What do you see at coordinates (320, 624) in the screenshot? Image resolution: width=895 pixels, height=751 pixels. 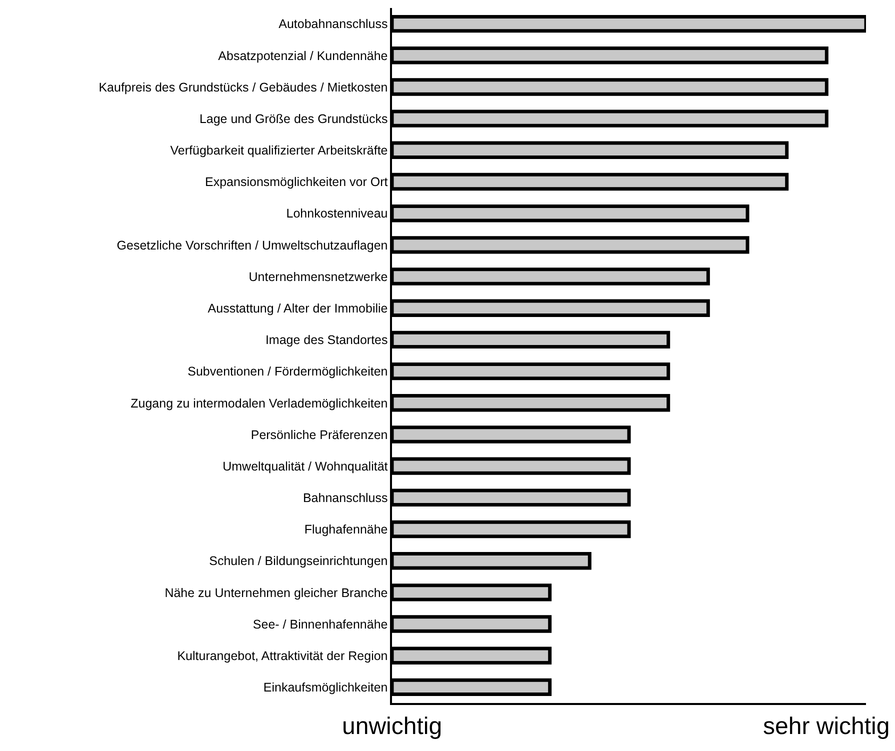 I see `y-tick-label: See- / Binnenhafennähe` at bounding box center [320, 624].